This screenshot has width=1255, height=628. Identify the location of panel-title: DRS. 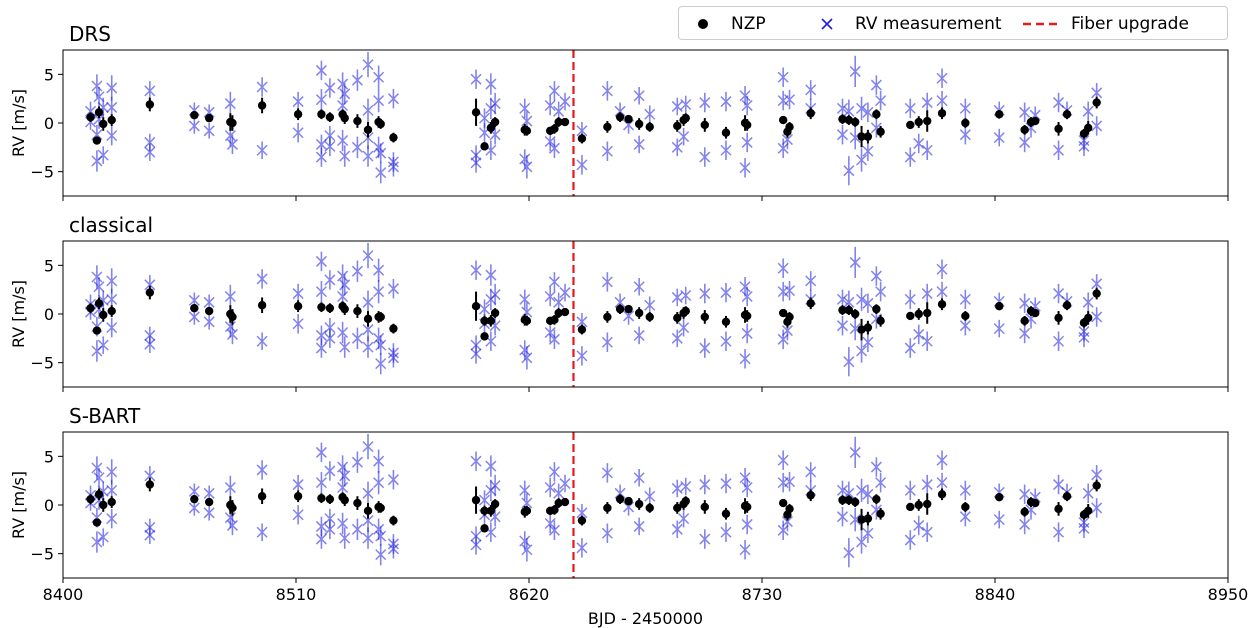
(90, 34).